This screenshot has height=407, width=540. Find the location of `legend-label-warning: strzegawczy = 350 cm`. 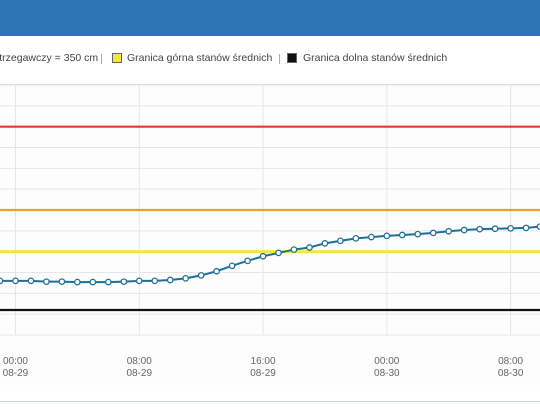

legend-label-warning: strzegawczy = 350 cm is located at coordinates (49, 58).